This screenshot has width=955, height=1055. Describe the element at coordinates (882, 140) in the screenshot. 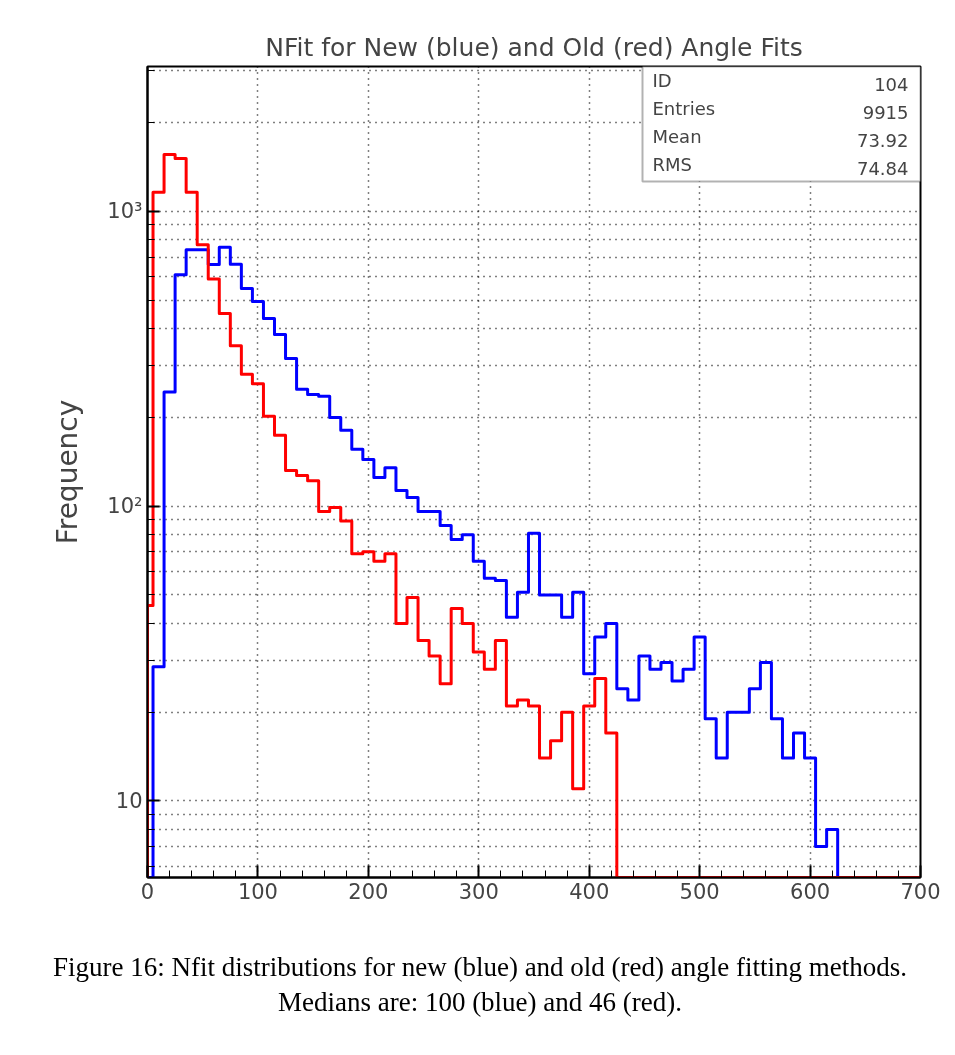

I see `annotation: 73.92` at that location.